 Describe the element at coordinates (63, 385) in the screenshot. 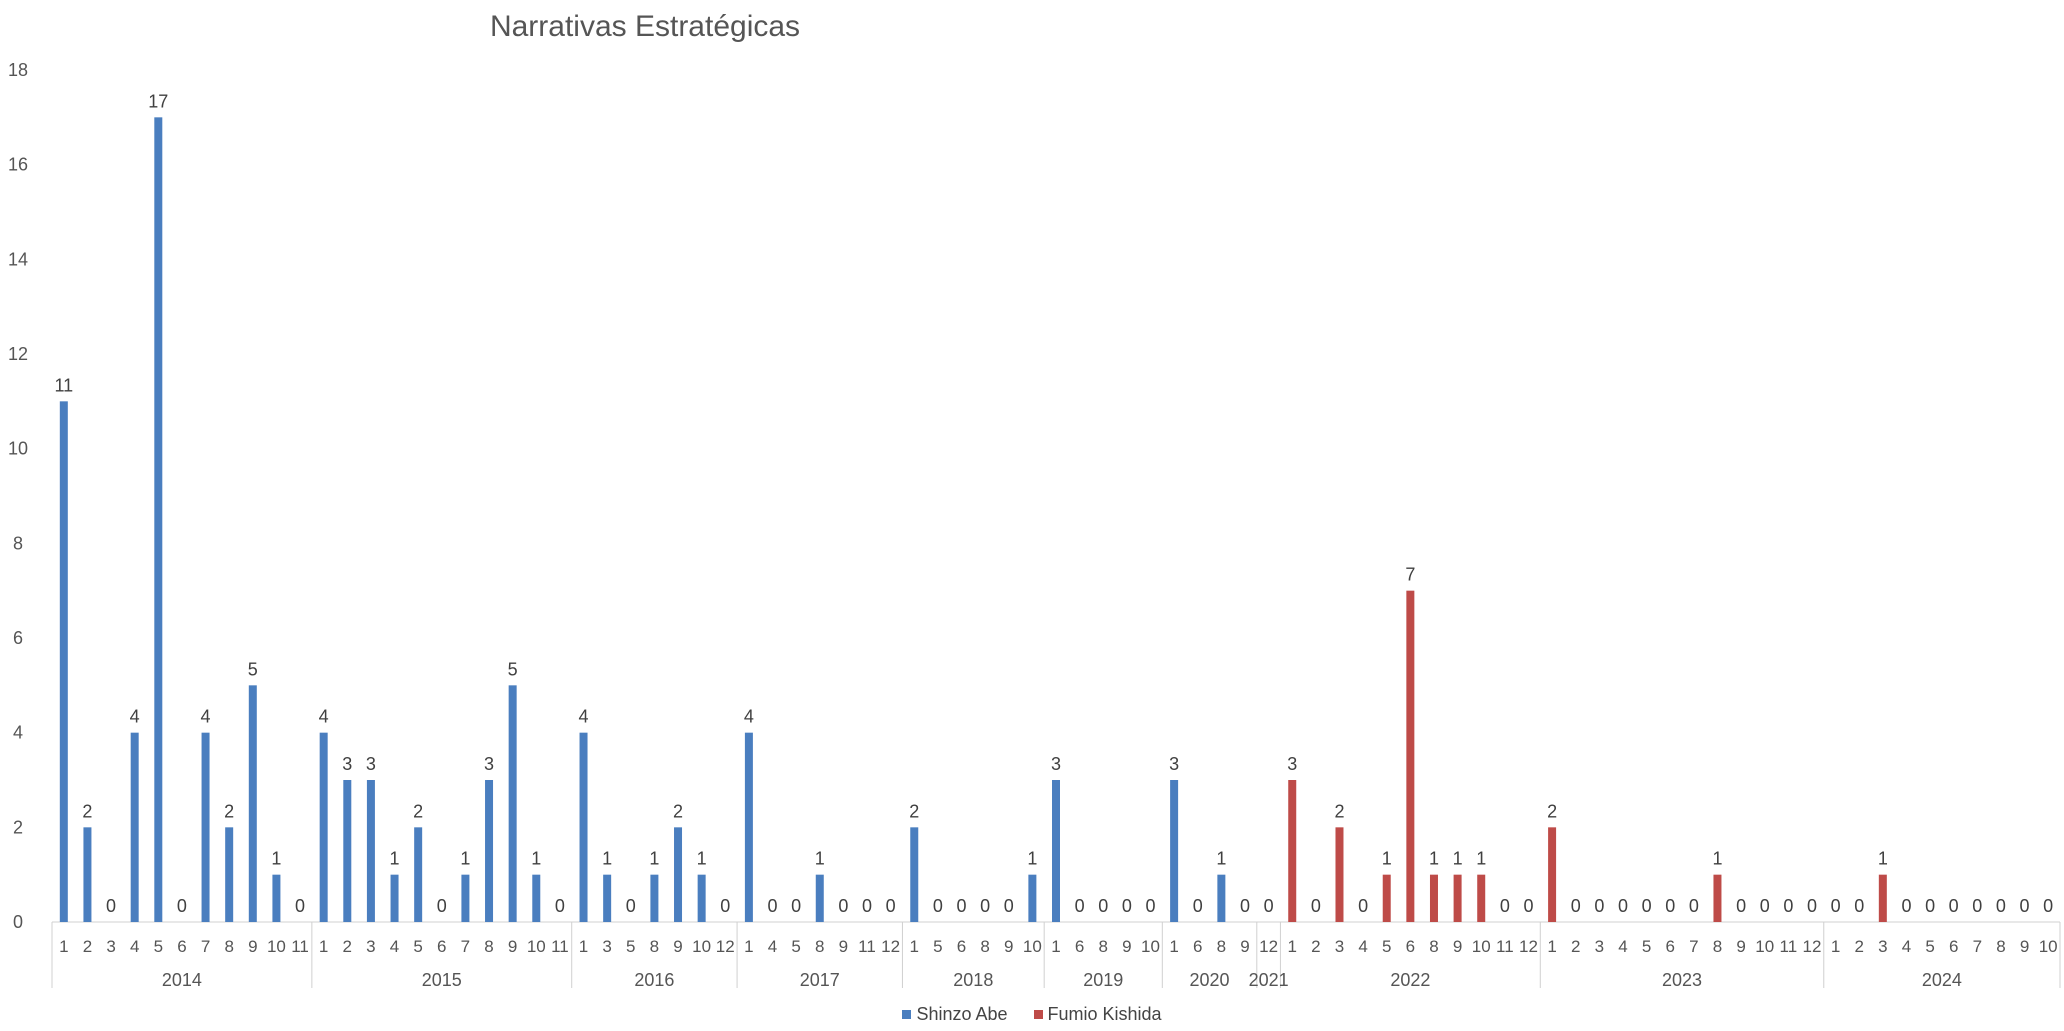

I see `data-label: 11` at that location.